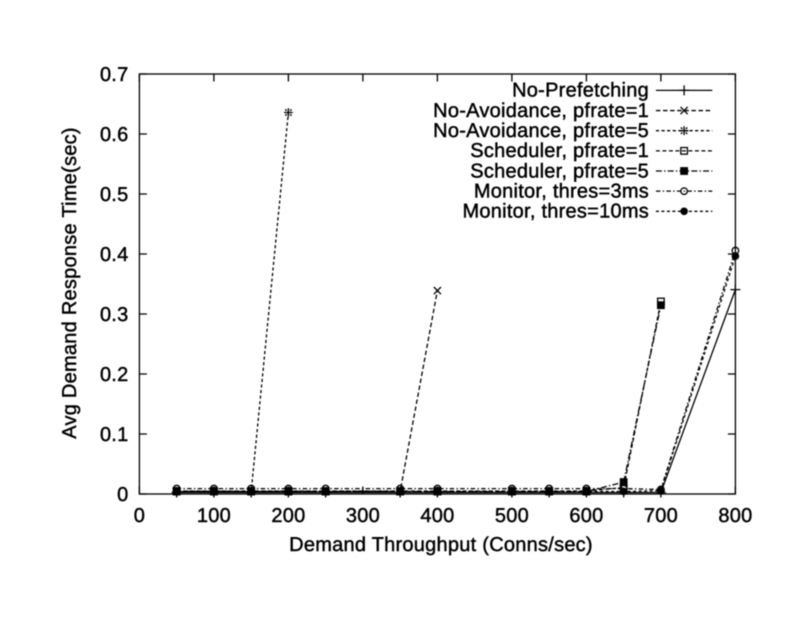 The image size is (792, 617). I want to click on svg-text: 0.5, so click(114, 195).